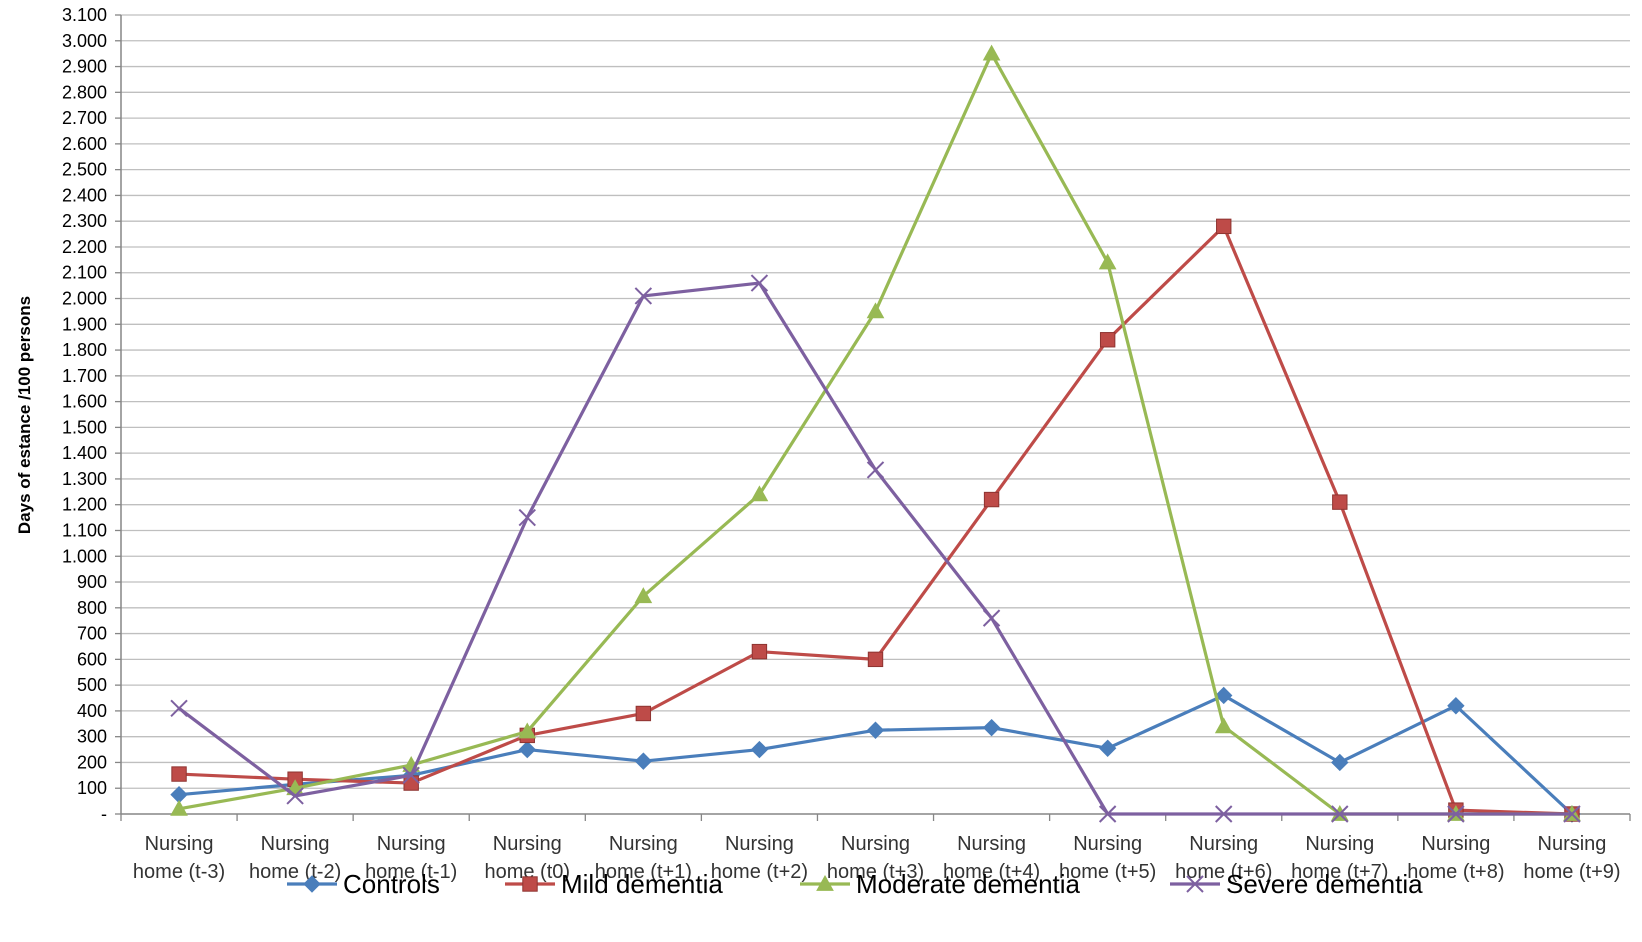  What do you see at coordinates (92, 737) in the screenshot?
I see `y-tick-label: 300` at bounding box center [92, 737].